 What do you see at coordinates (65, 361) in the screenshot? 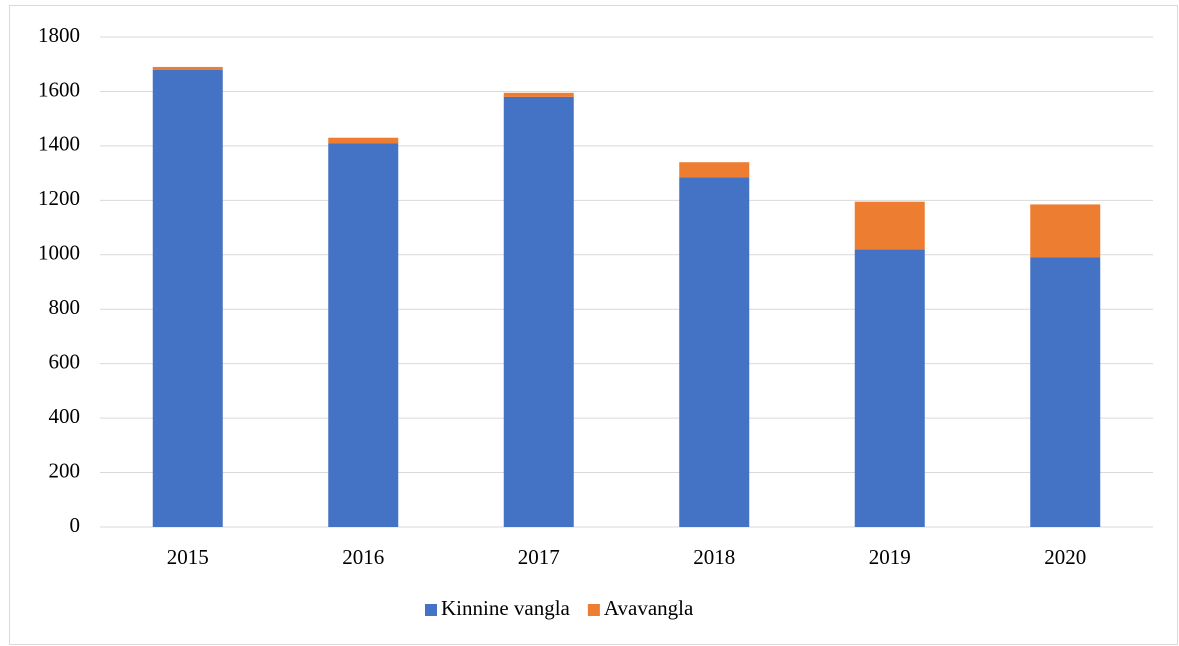
I see `y-tick-label: 600` at bounding box center [65, 361].